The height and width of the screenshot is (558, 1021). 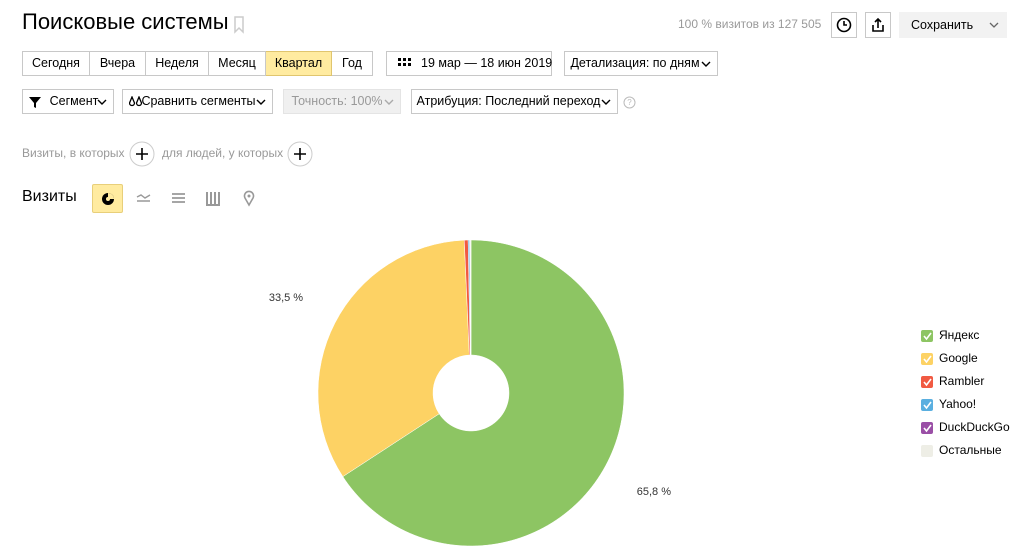 I want to click on segment-button: Сегмент, so click(x=68, y=101).